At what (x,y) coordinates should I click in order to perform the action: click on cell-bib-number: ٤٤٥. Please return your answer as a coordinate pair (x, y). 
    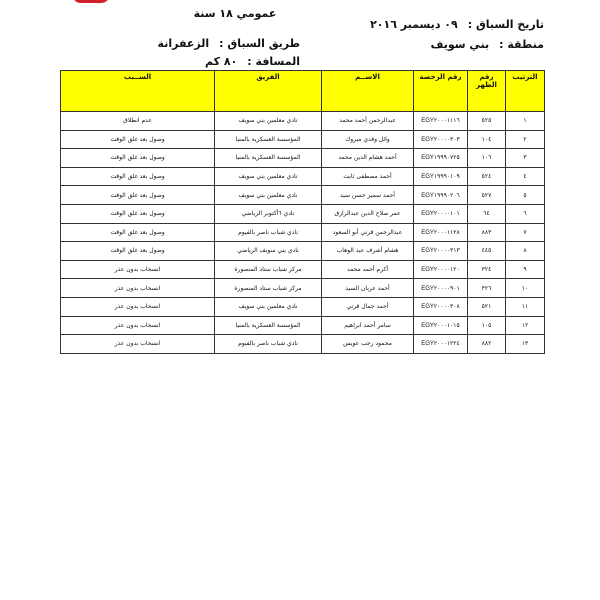
    Looking at the image, I should click on (486, 251).